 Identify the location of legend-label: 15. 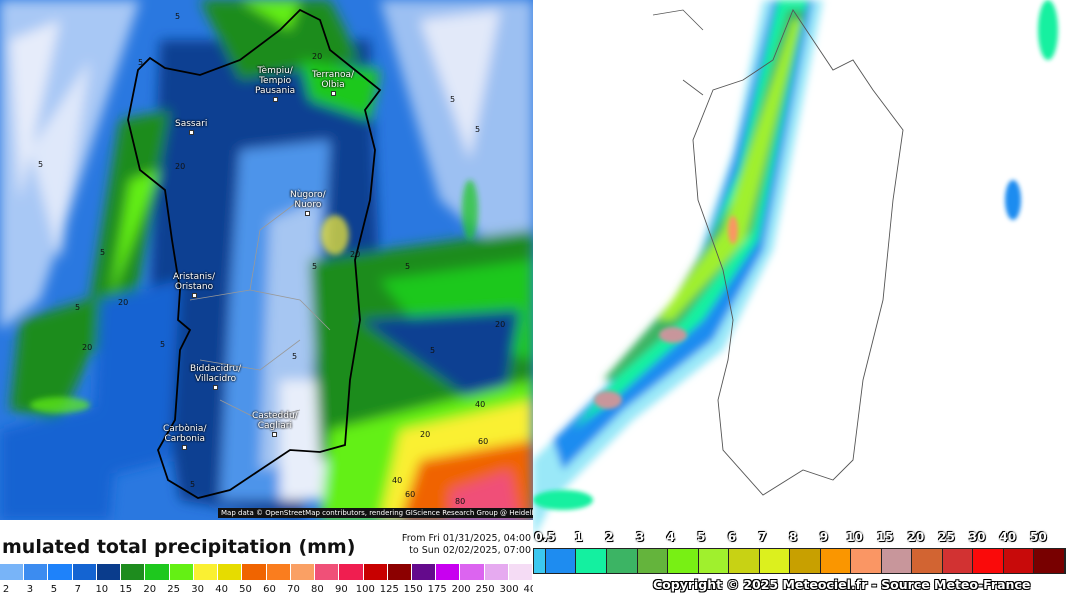
(126, 589).